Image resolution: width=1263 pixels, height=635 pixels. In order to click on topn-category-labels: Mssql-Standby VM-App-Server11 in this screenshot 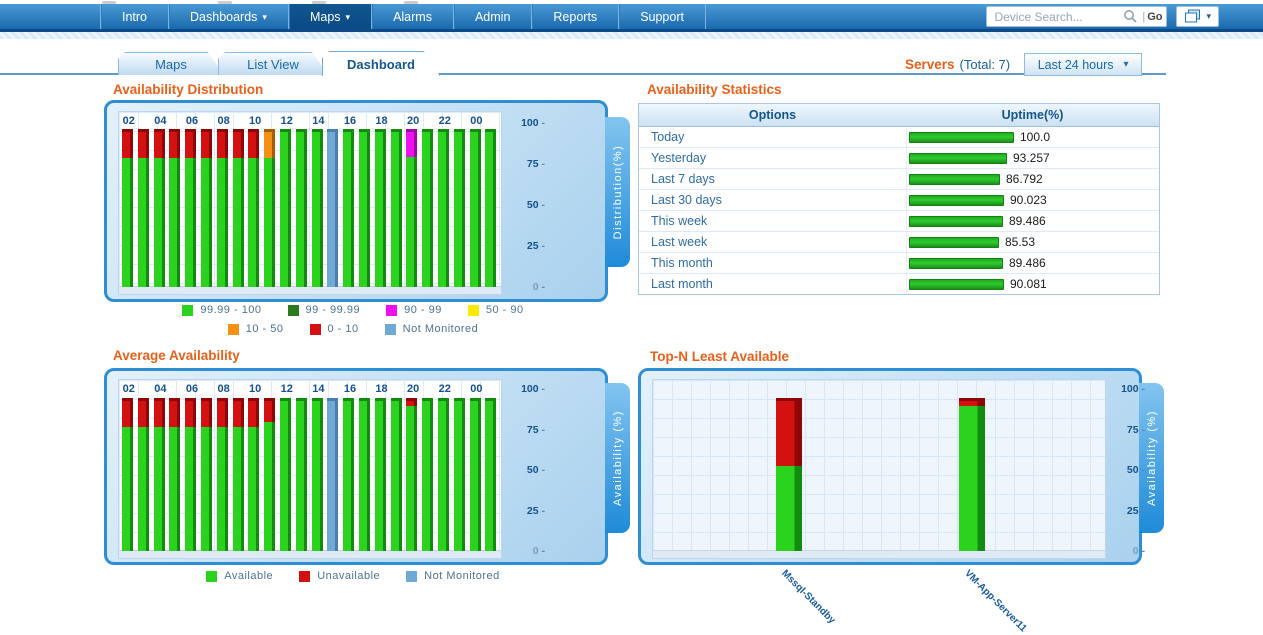, I will do `click(878, 598)`.